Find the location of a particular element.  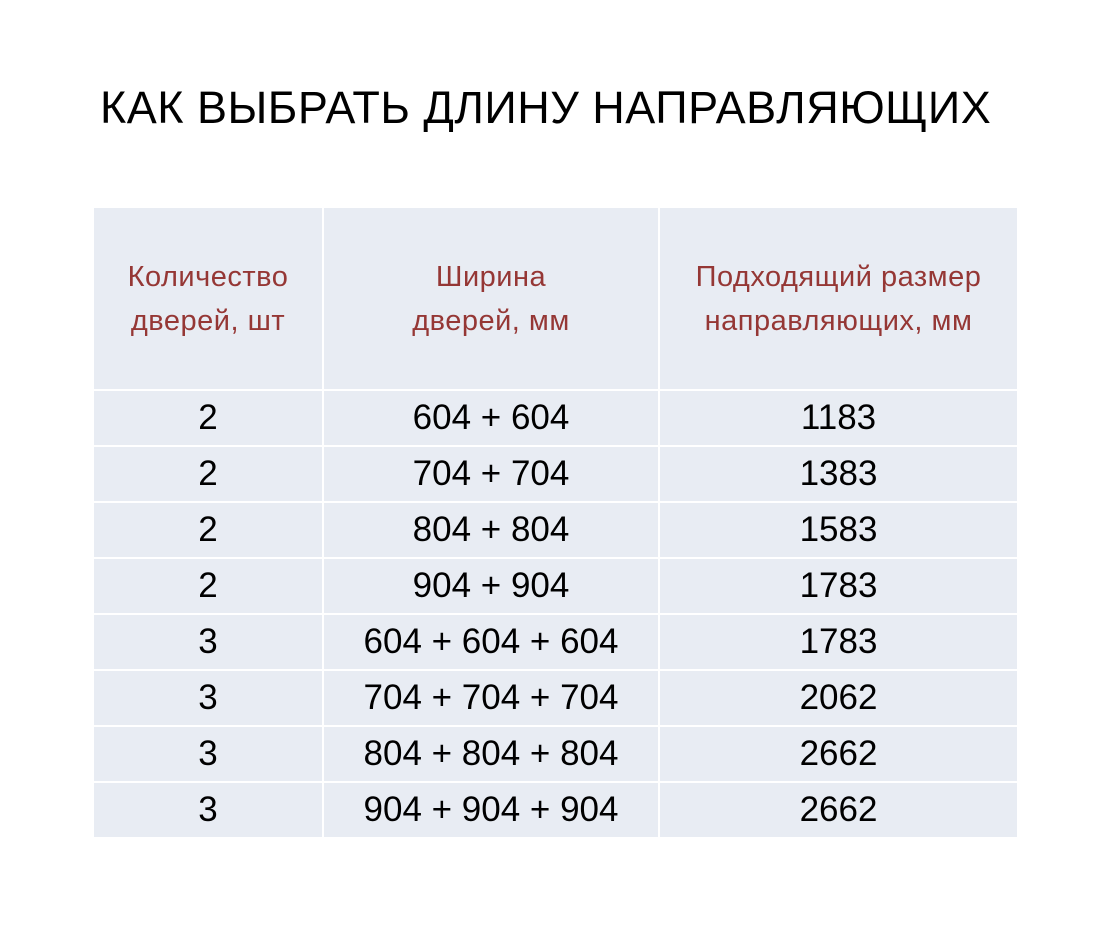

table-row: 2 804 + 804 1583 is located at coordinates (555, 530).